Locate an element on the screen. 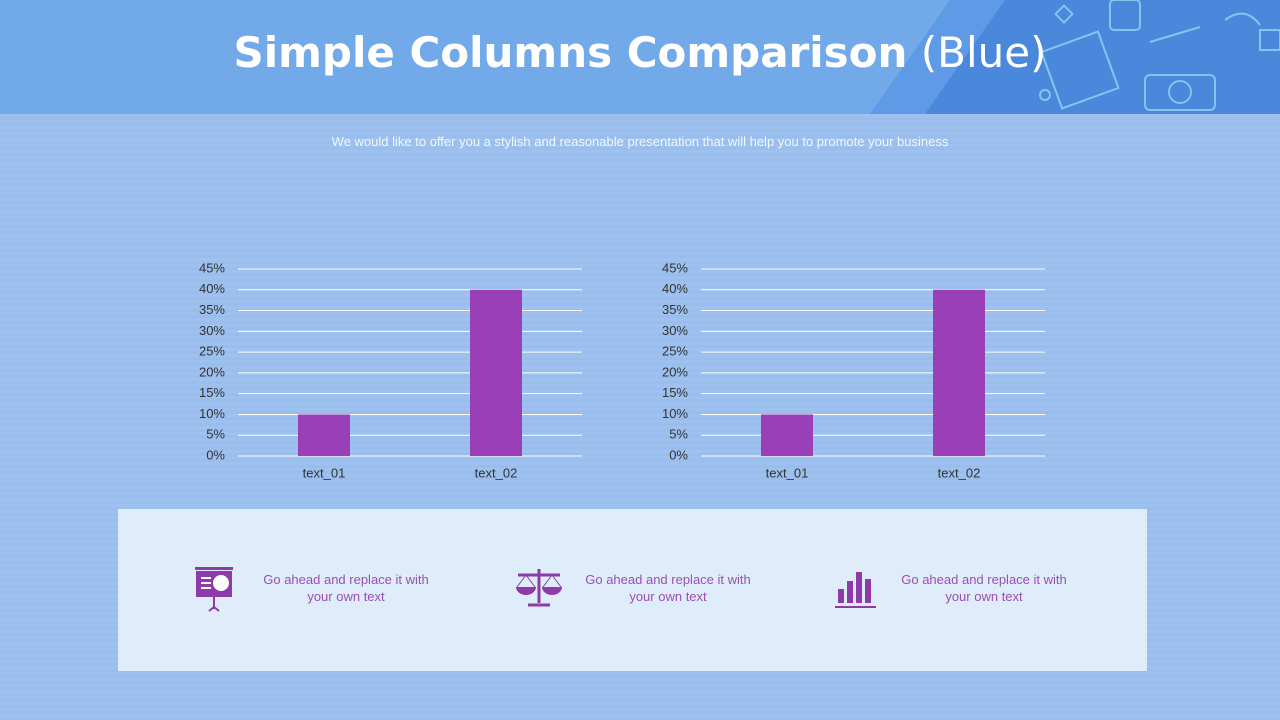 The image size is (1280, 720). header-decoration is located at coordinates (1075, 57).